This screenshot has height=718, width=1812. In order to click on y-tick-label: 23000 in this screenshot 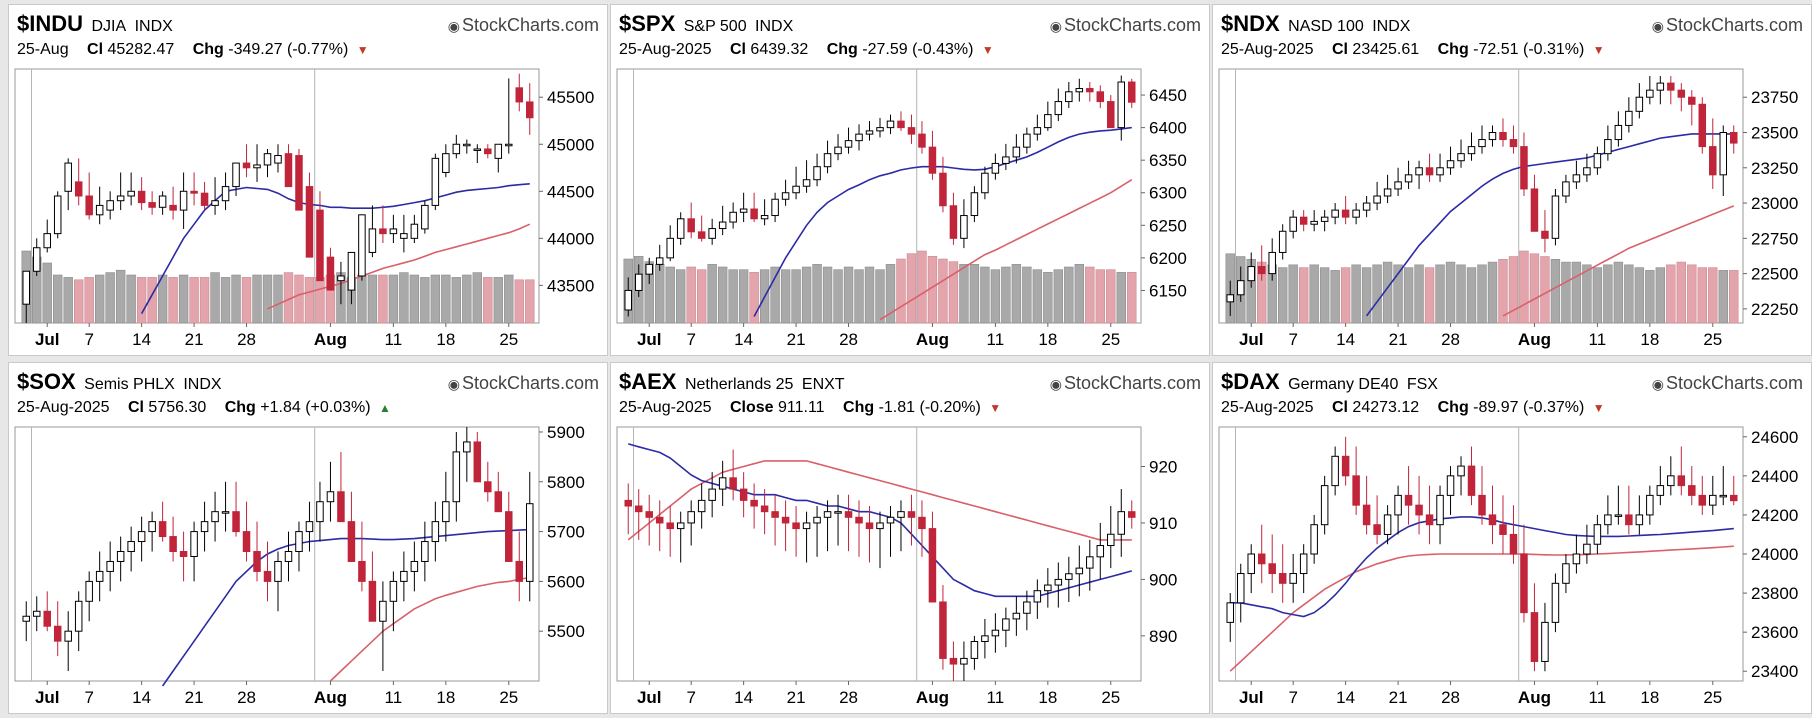, I will do `click(1774, 203)`.